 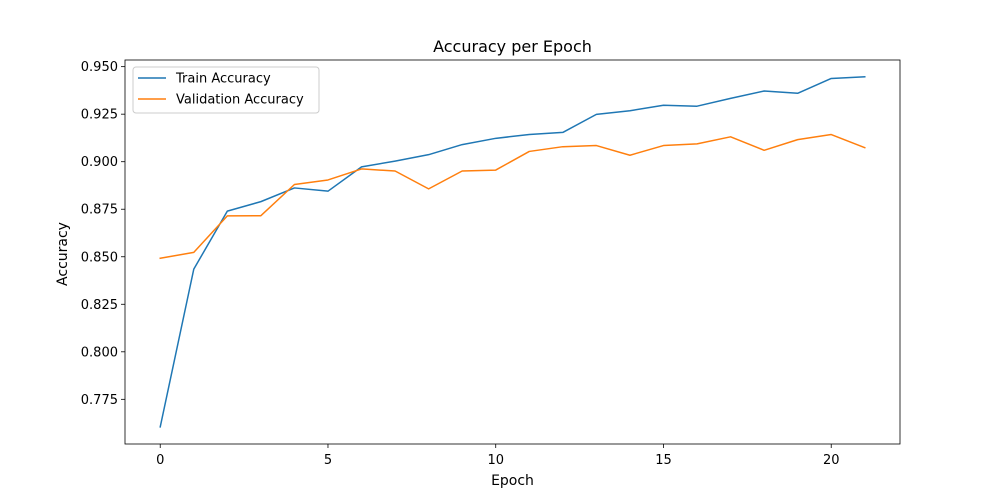 What do you see at coordinates (512, 46) in the screenshot?
I see `chart-title: Accuracy per Epoch` at bounding box center [512, 46].